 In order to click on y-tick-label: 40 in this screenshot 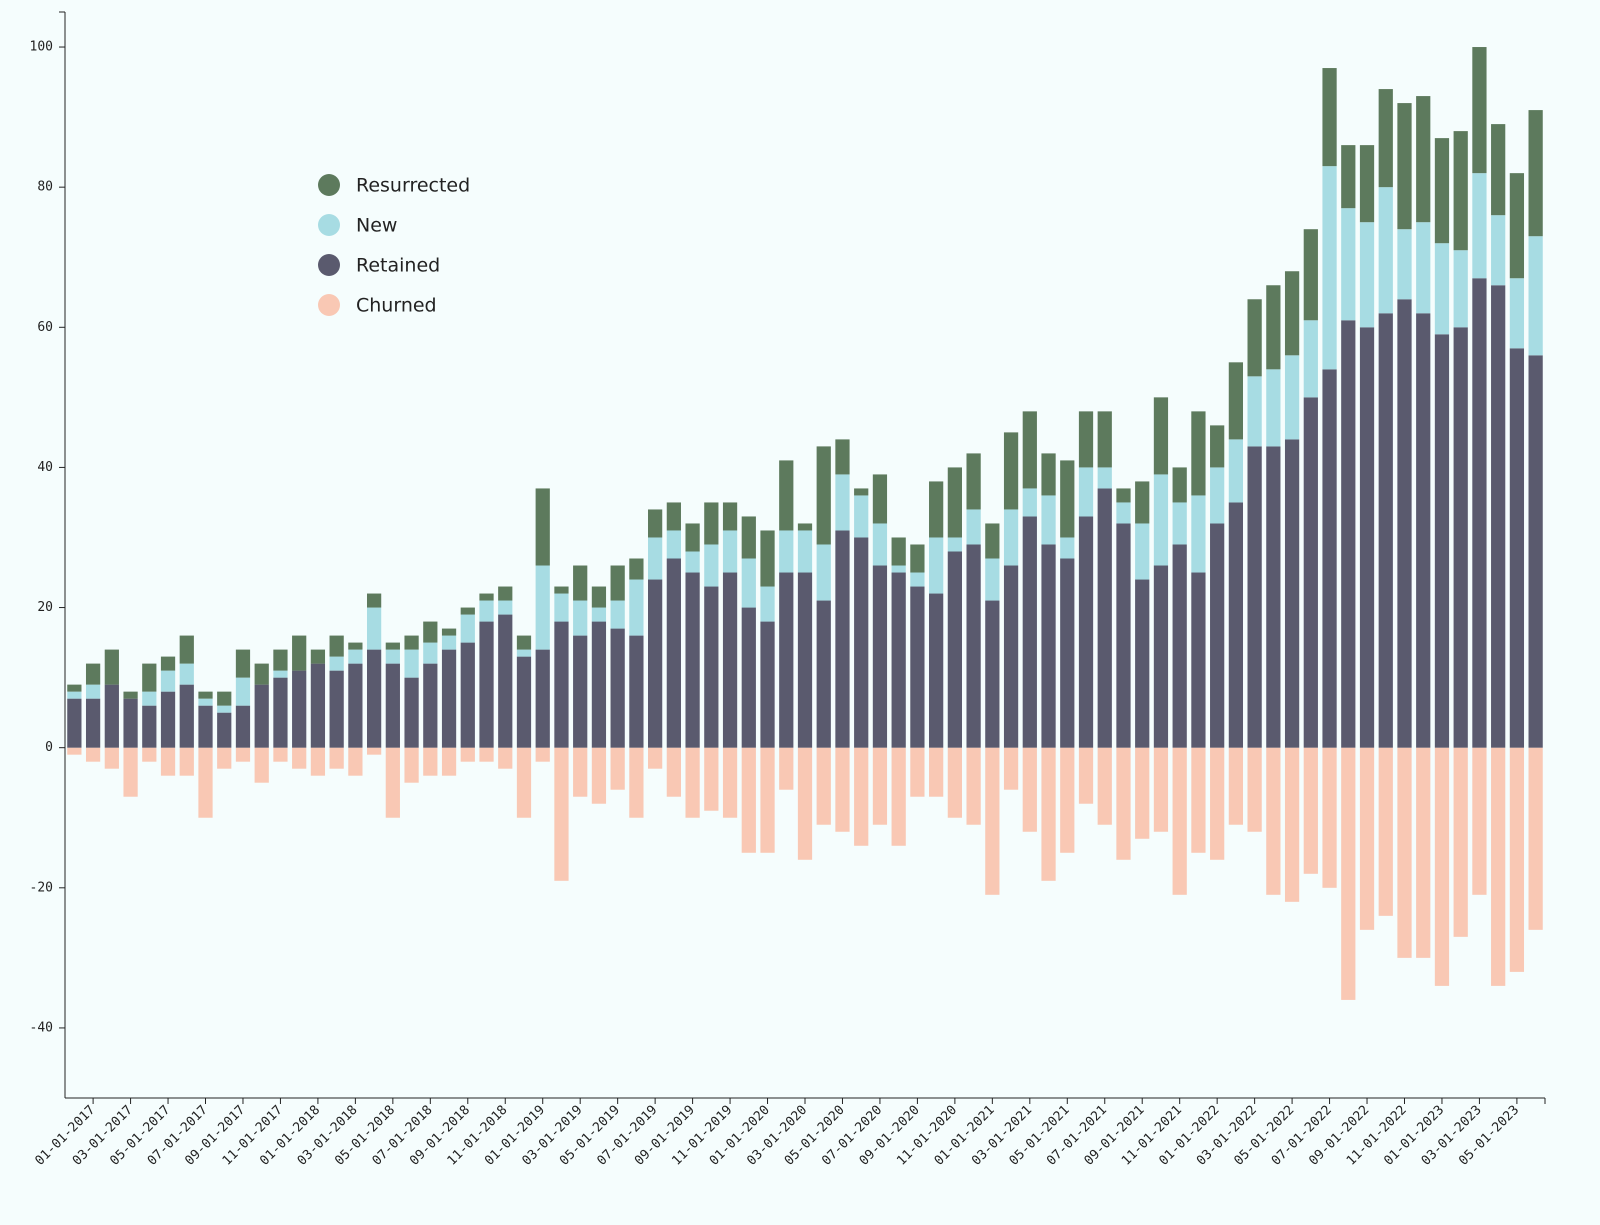, I will do `click(45, 467)`.